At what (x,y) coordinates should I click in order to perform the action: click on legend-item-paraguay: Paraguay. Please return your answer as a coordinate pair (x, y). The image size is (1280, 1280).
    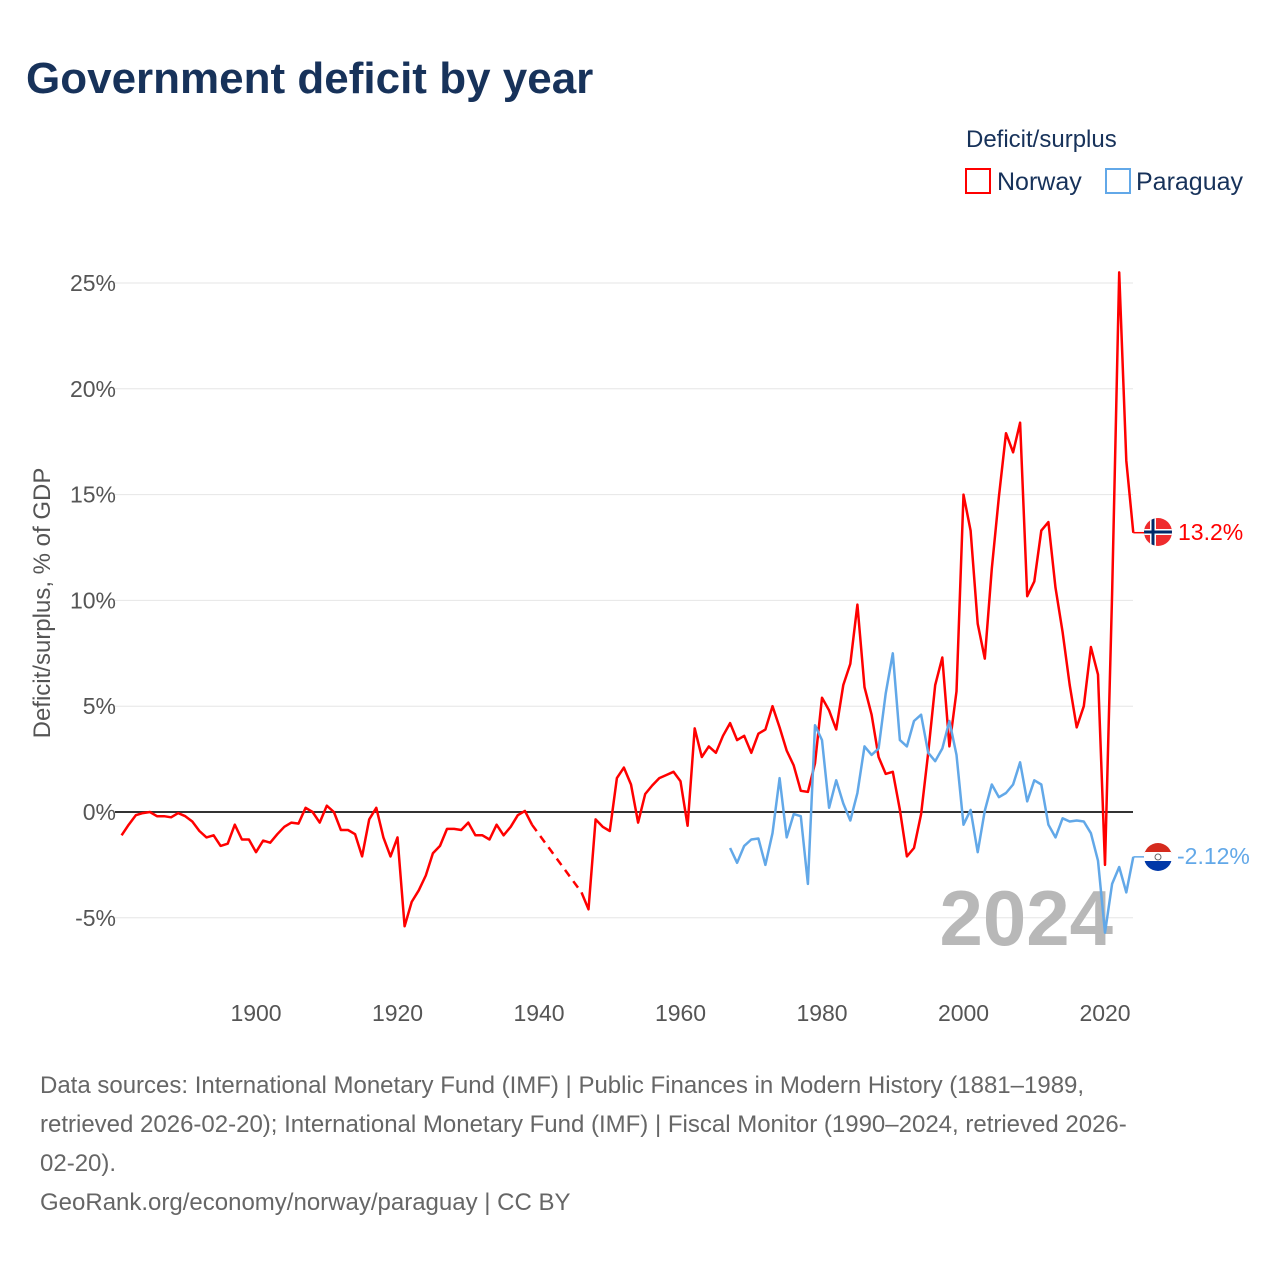
    Looking at the image, I should click on (1174, 182).